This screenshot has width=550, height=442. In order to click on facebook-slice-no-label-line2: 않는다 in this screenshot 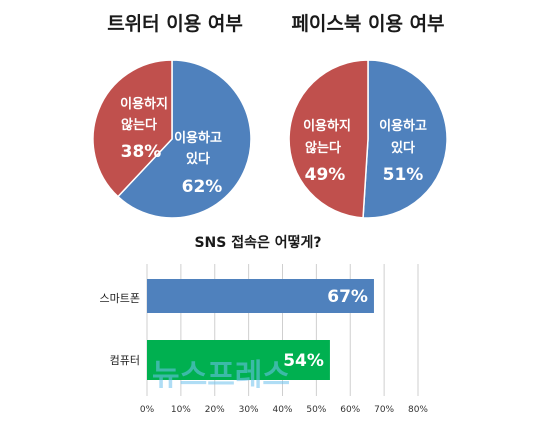, I will do `click(323, 148)`.